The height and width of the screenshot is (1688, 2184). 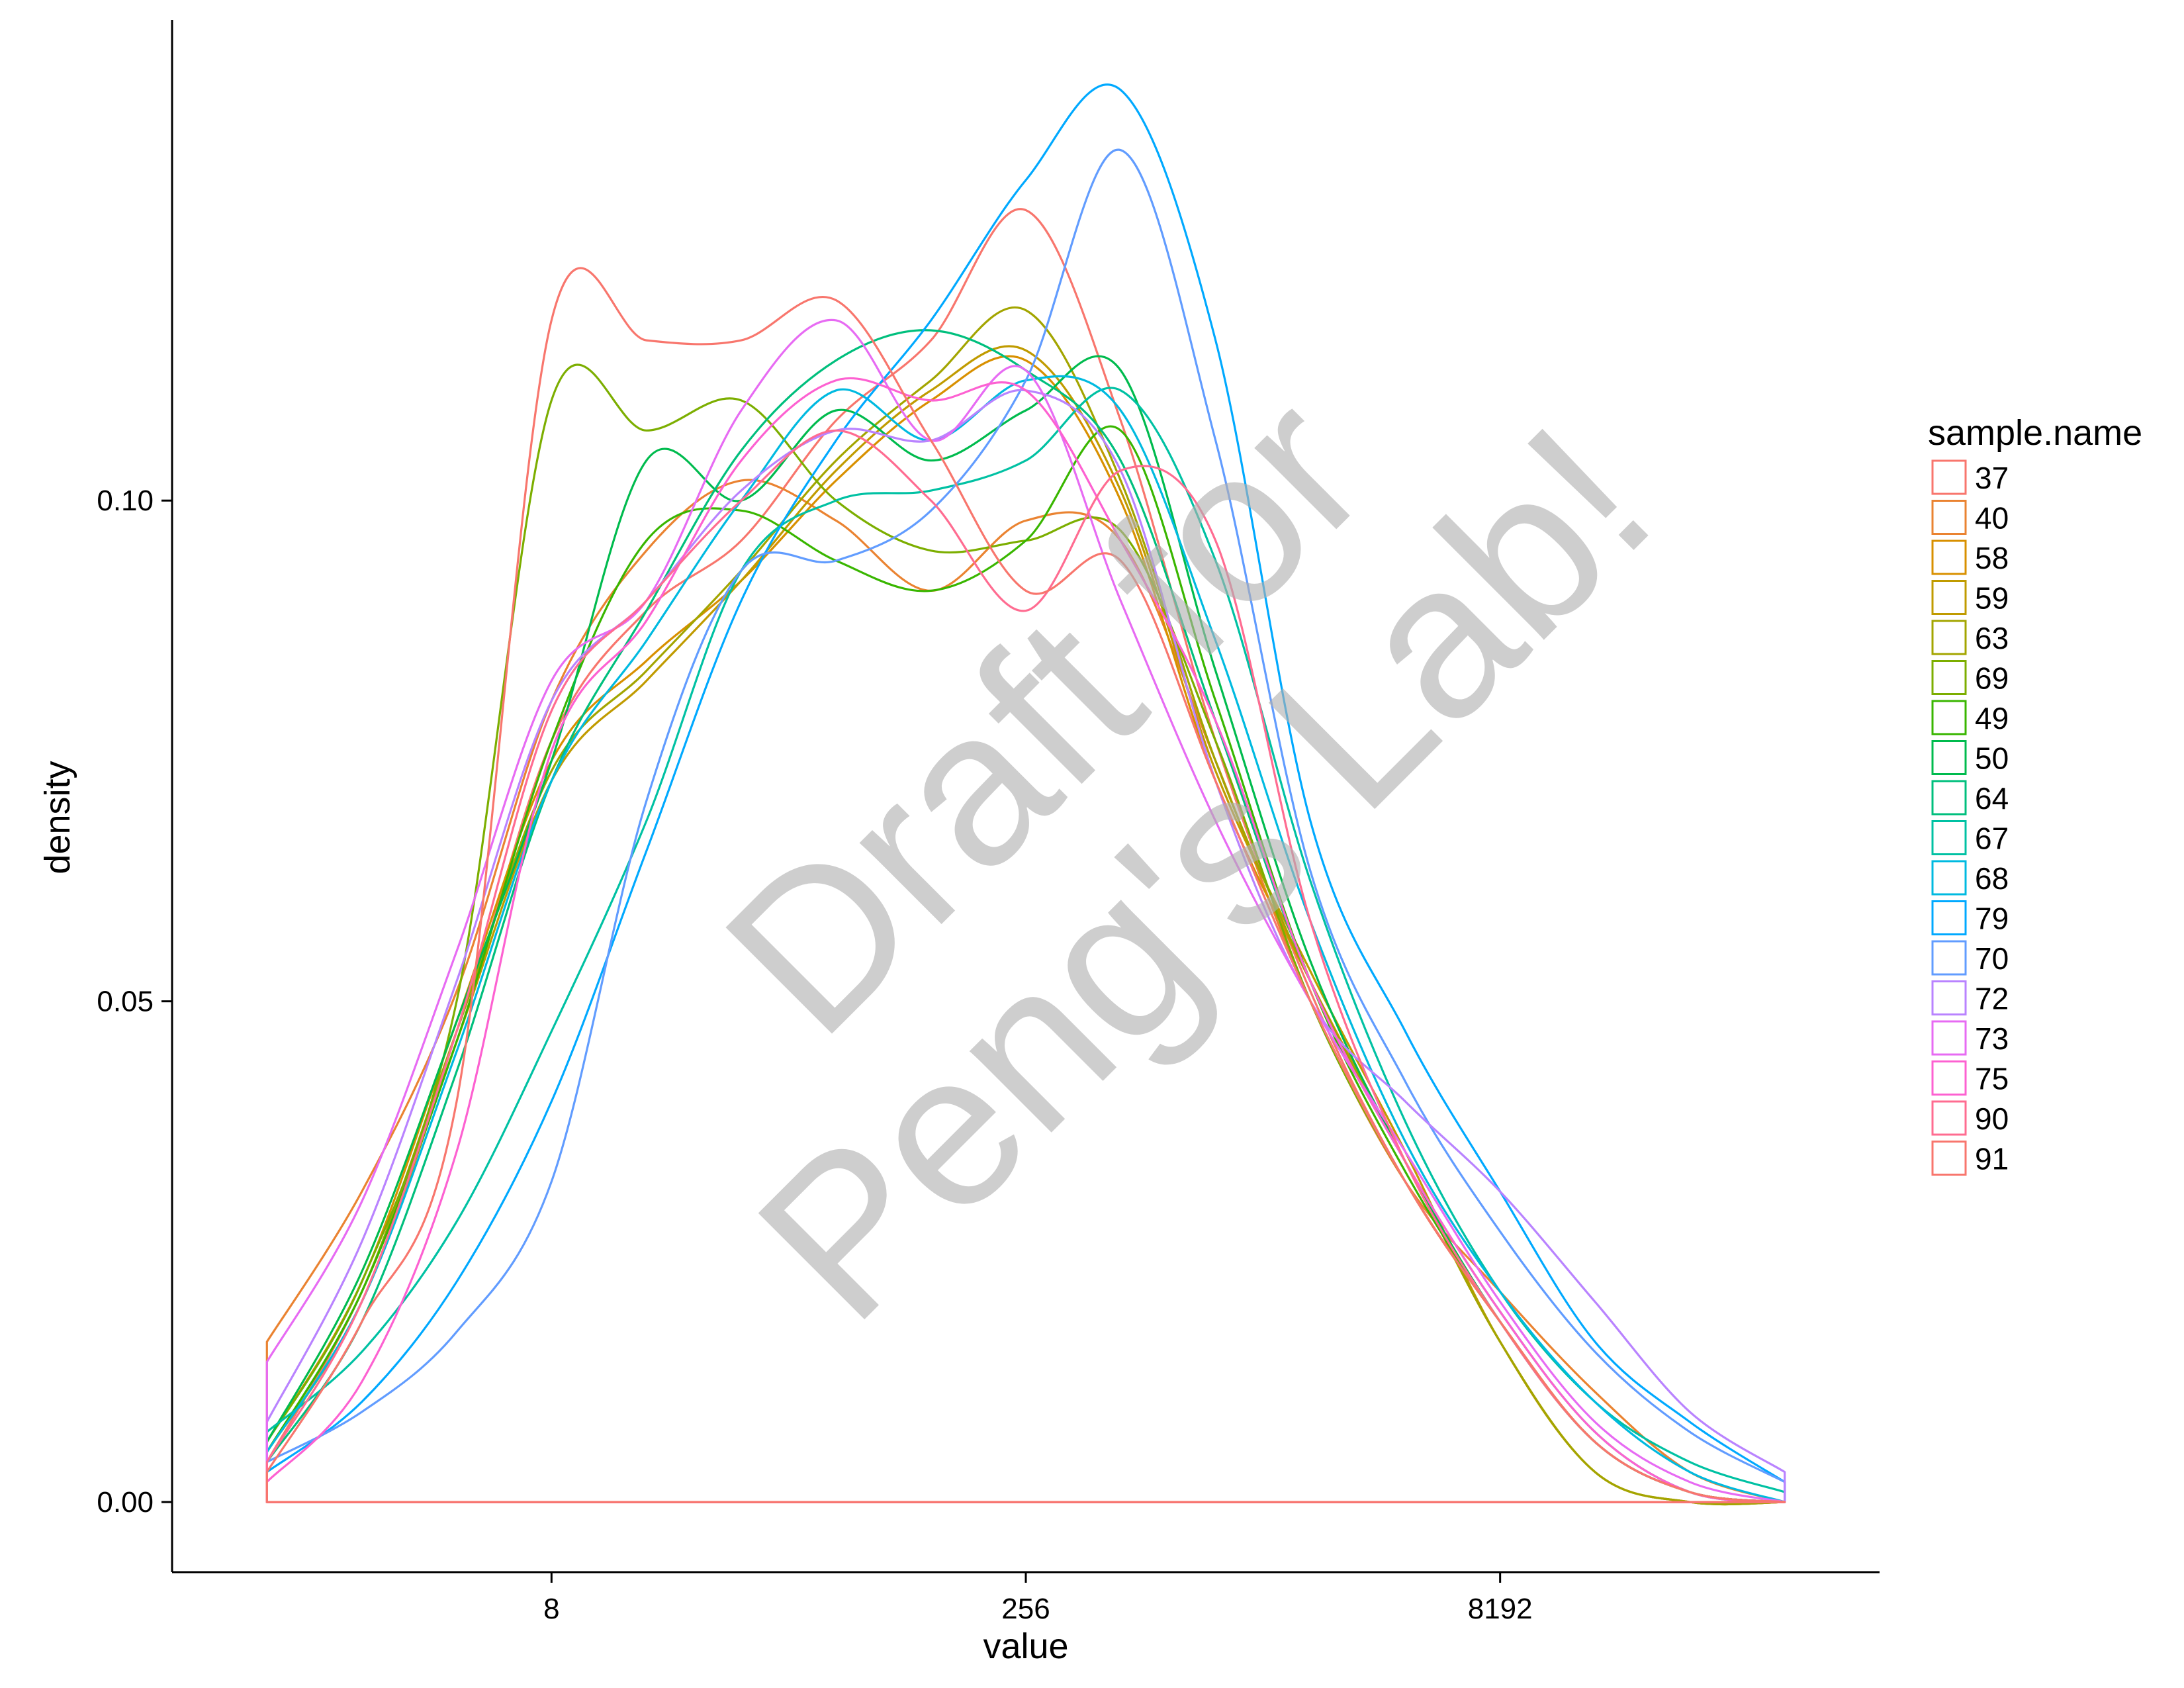 What do you see at coordinates (1501, 1609) in the screenshot?
I see `x-tick-label: 8192` at bounding box center [1501, 1609].